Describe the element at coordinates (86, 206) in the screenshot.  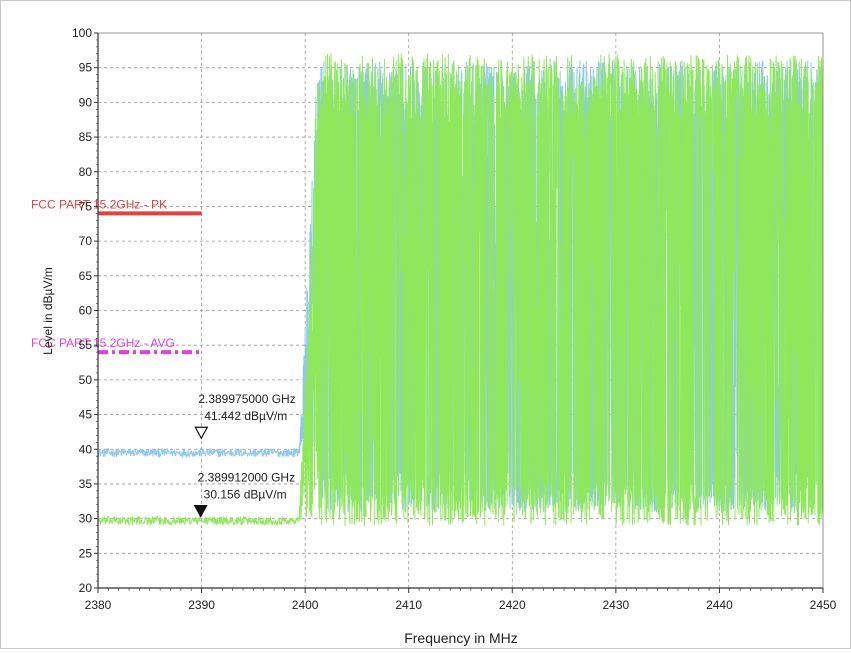
I see `y-tick-label: 75` at that location.